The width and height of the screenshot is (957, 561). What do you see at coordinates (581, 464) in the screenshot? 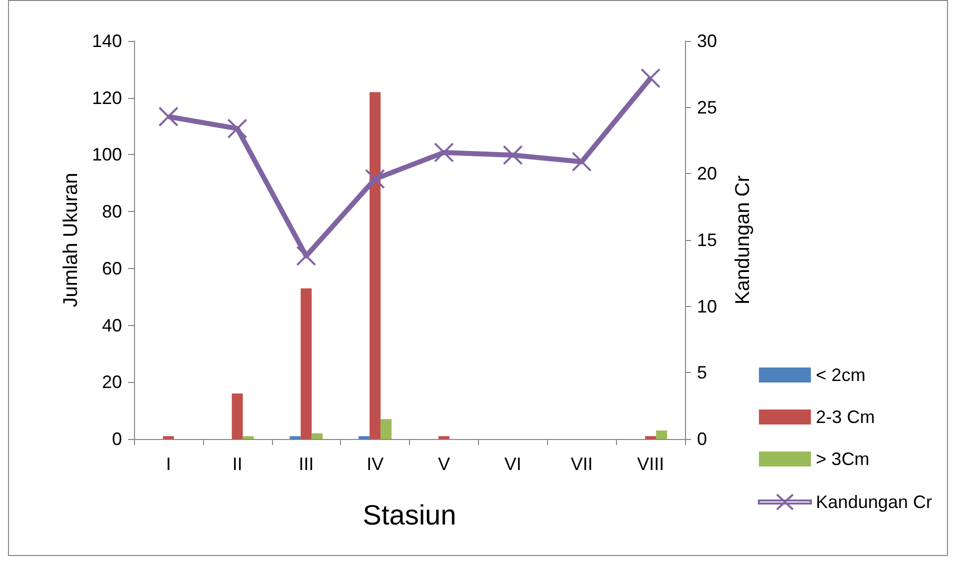
I see `x-tick-label: VII` at bounding box center [581, 464].